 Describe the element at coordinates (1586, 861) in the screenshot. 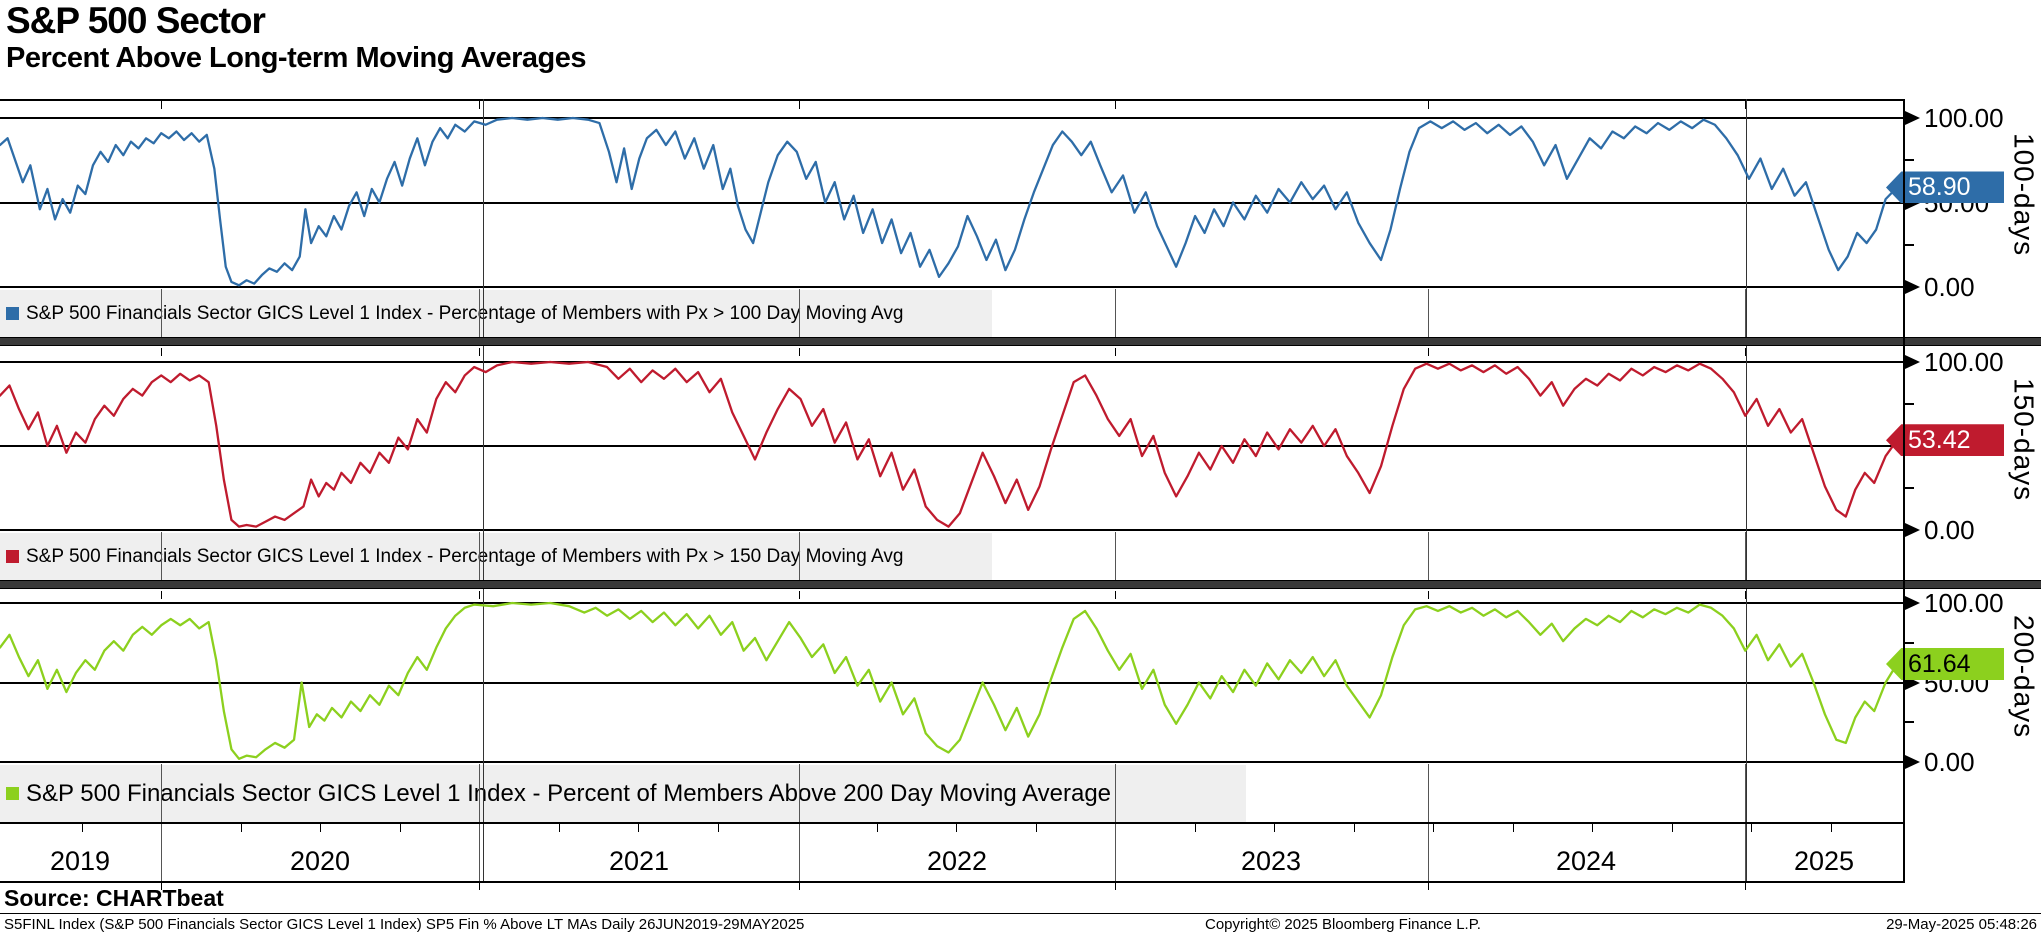

I see `x-tick-label-2024: 2024` at that location.